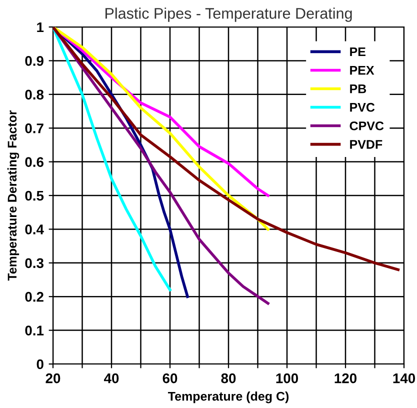 This screenshot has height=408, width=417. What do you see at coordinates (358, 89) in the screenshot?
I see `legend-label: PB` at bounding box center [358, 89].